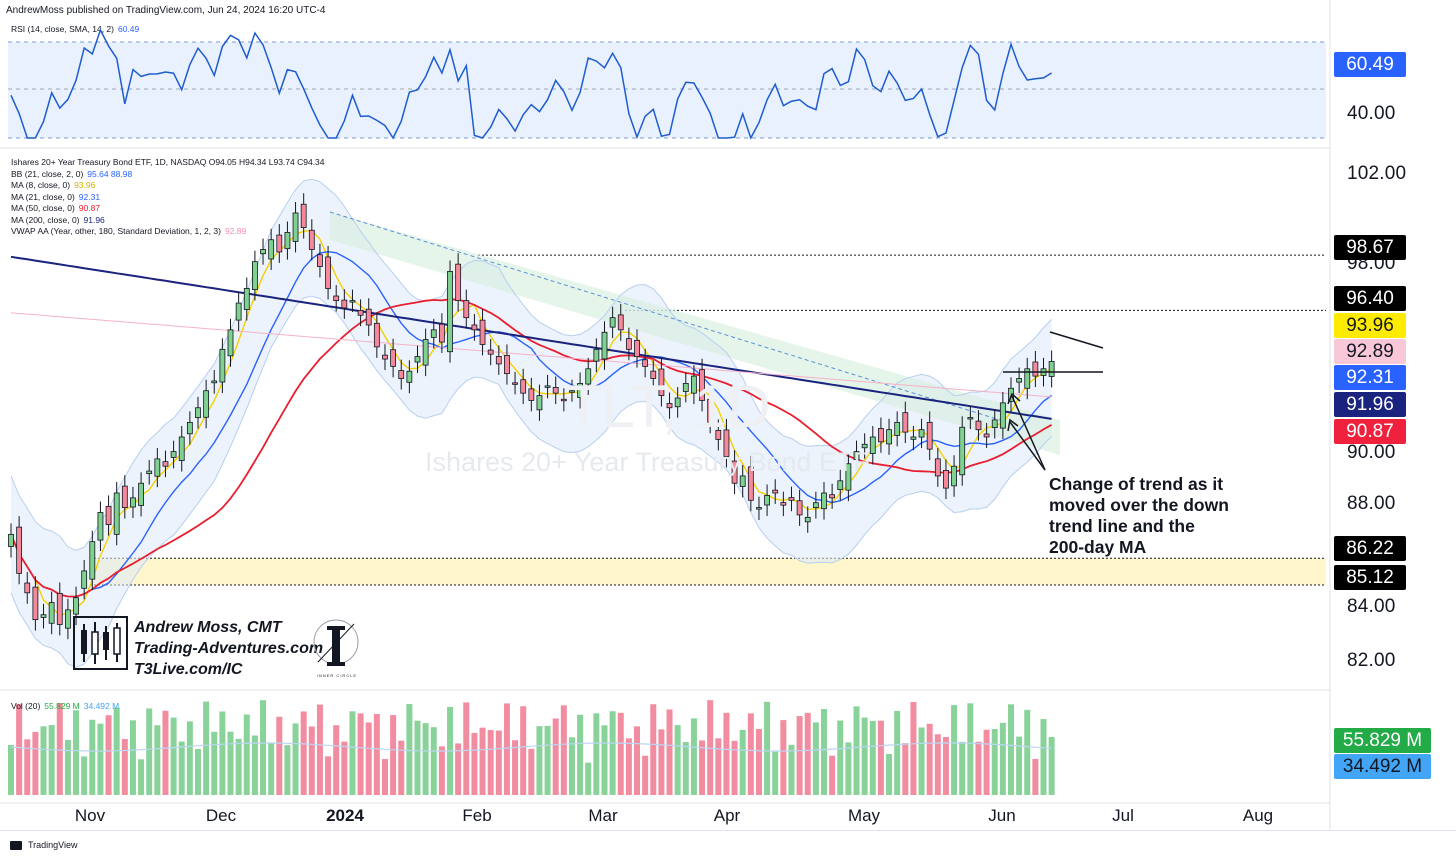  What do you see at coordinates (1027, 446) in the screenshot?
I see `annotation-arrow` at bounding box center [1027, 446].